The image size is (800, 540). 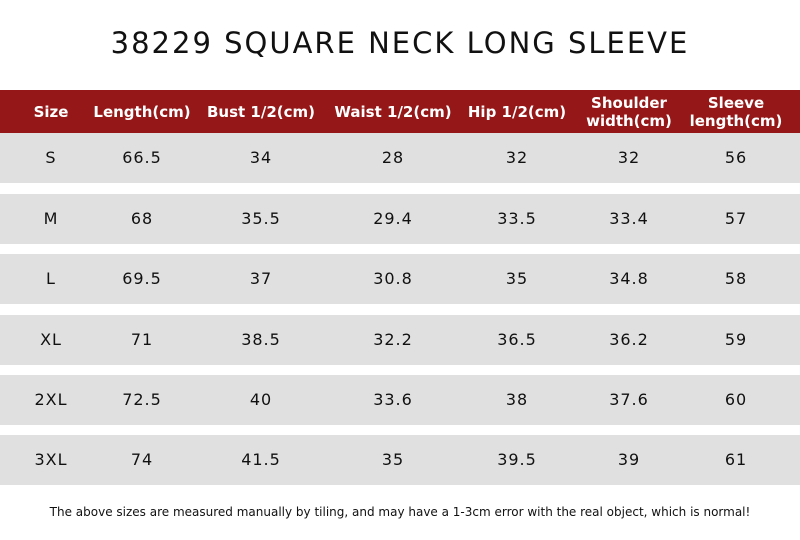 I want to click on measurement-cell: 72.5, so click(x=142, y=399).